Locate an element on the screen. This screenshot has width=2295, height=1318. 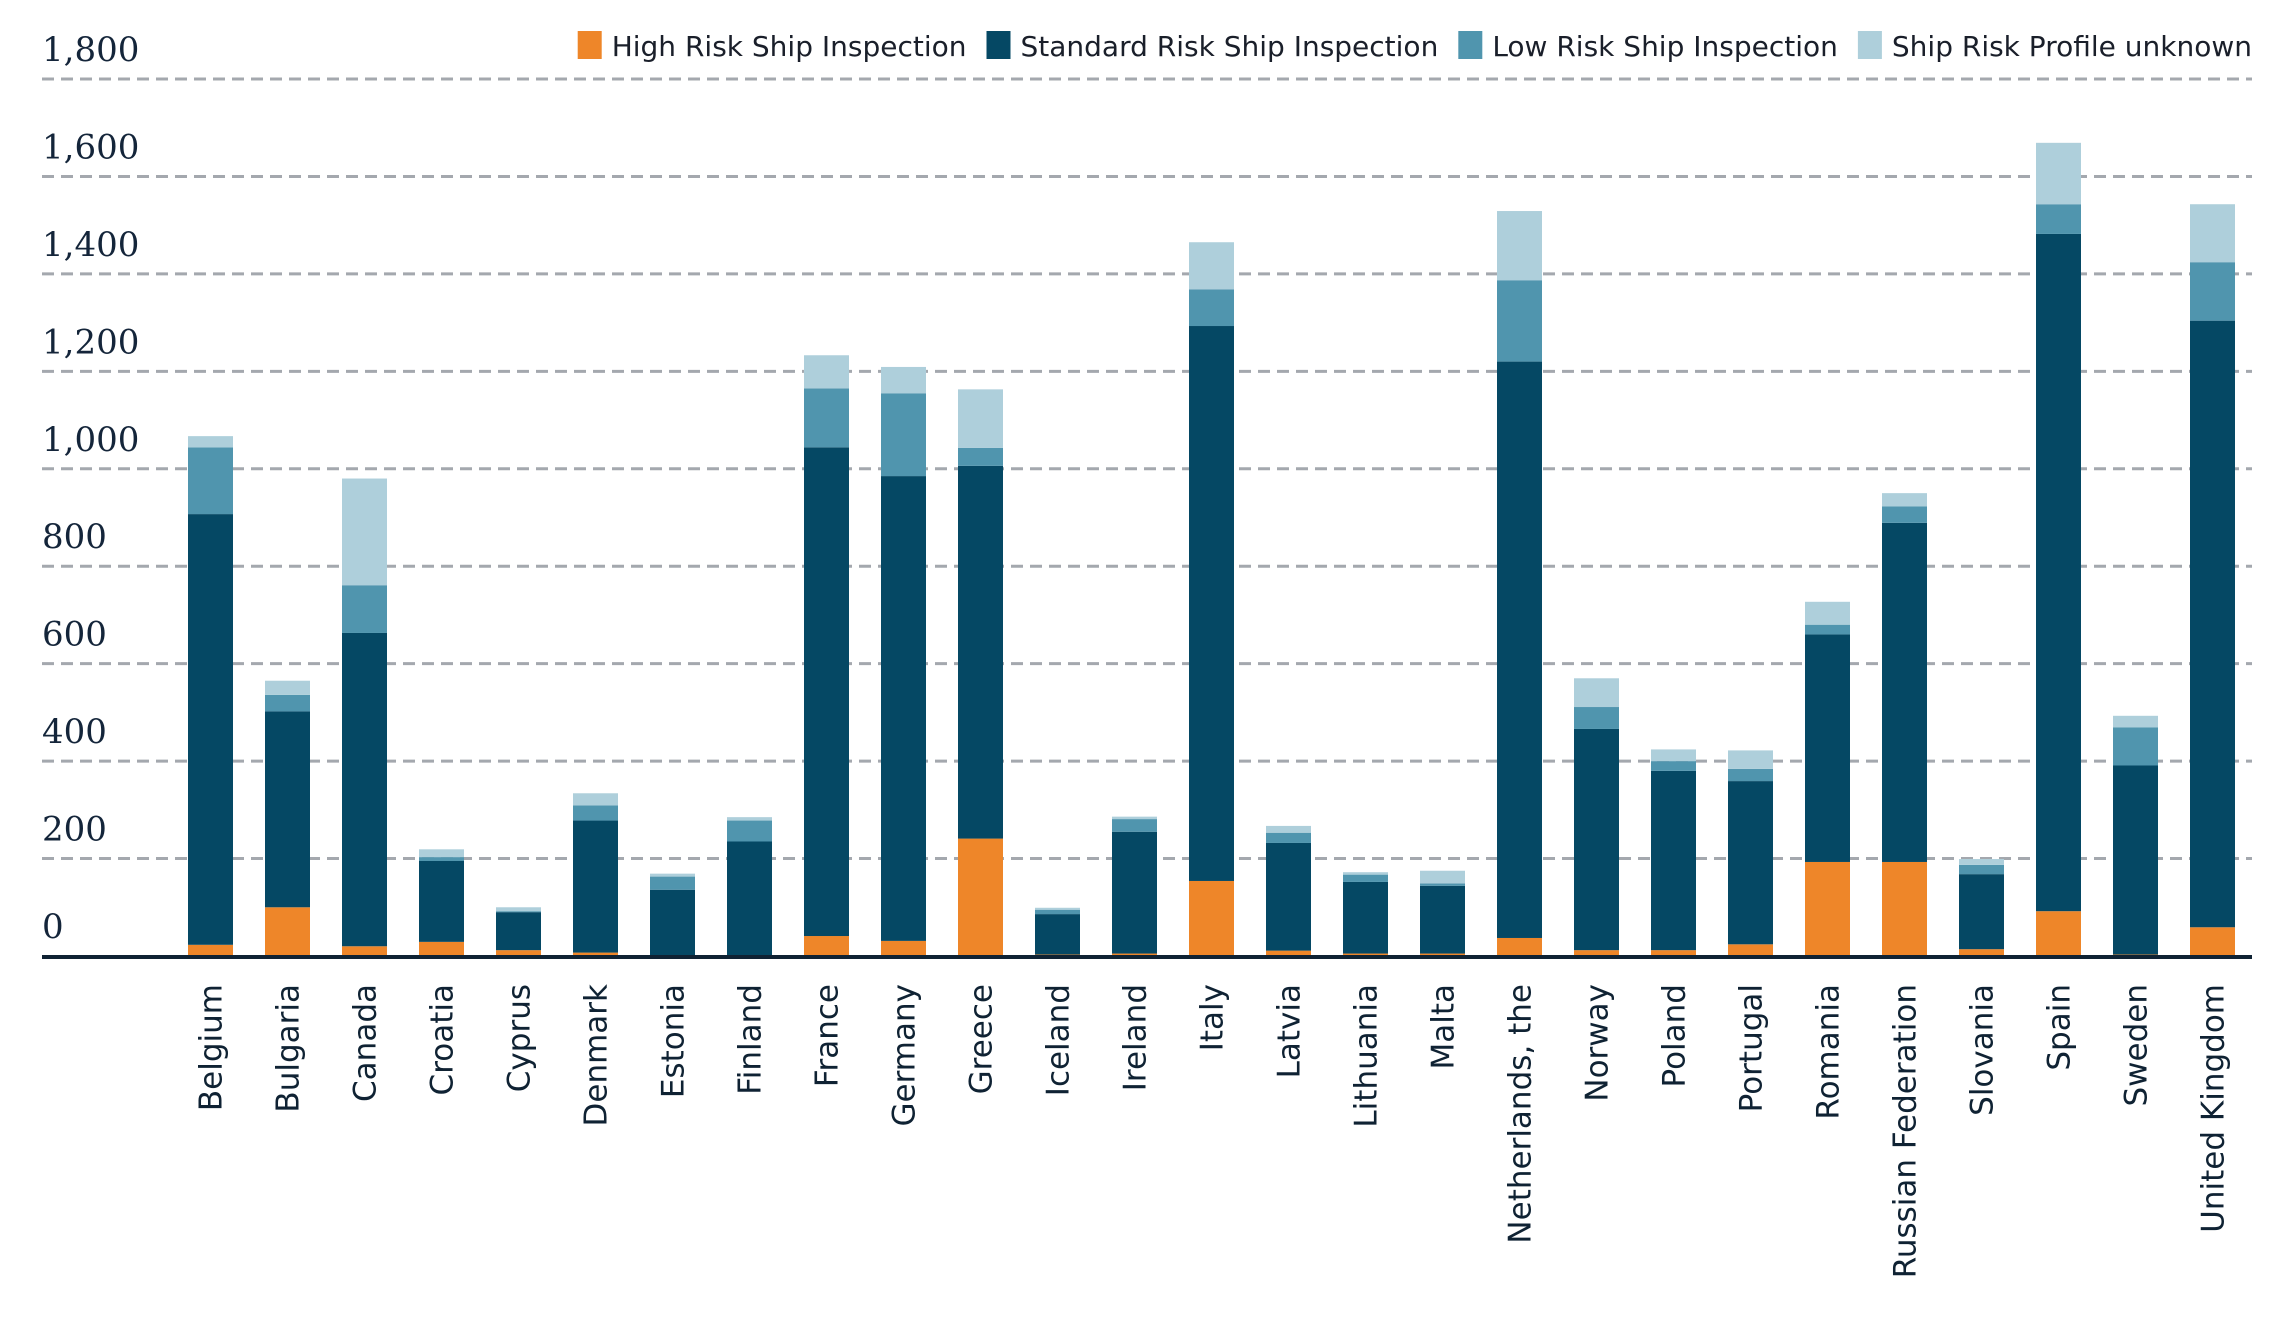
x-tick-label: Ireland is located at coordinates (1136, 1037).